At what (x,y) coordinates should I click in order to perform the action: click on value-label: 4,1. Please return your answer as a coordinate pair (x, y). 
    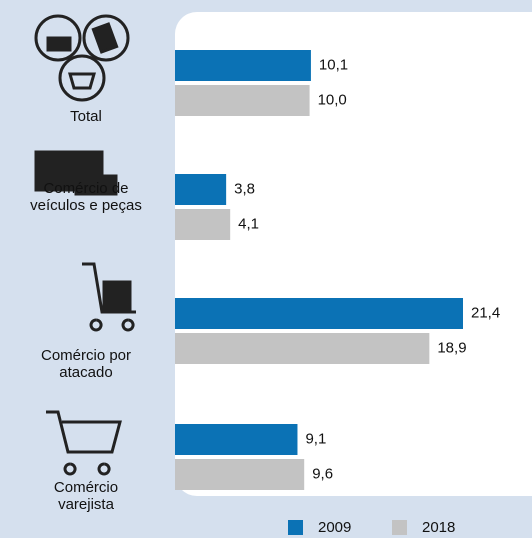
    Looking at the image, I should click on (248, 223).